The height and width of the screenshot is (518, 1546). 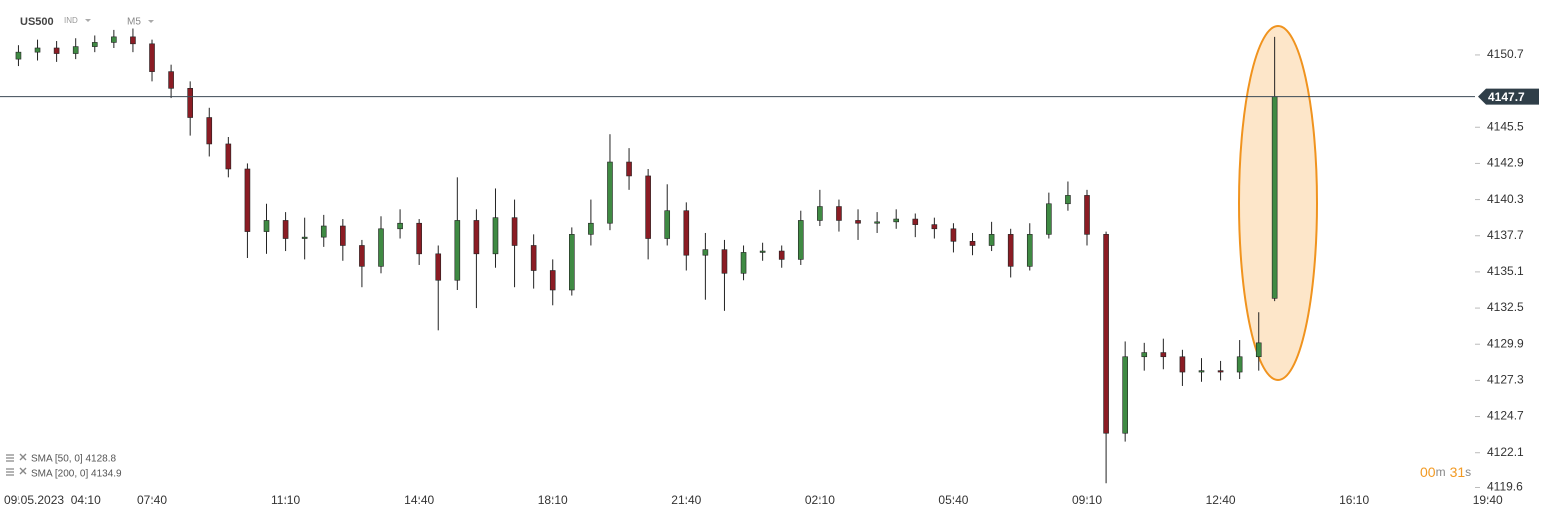 I want to click on x-tick-label: 12:40, so click(x=1221, y=500).